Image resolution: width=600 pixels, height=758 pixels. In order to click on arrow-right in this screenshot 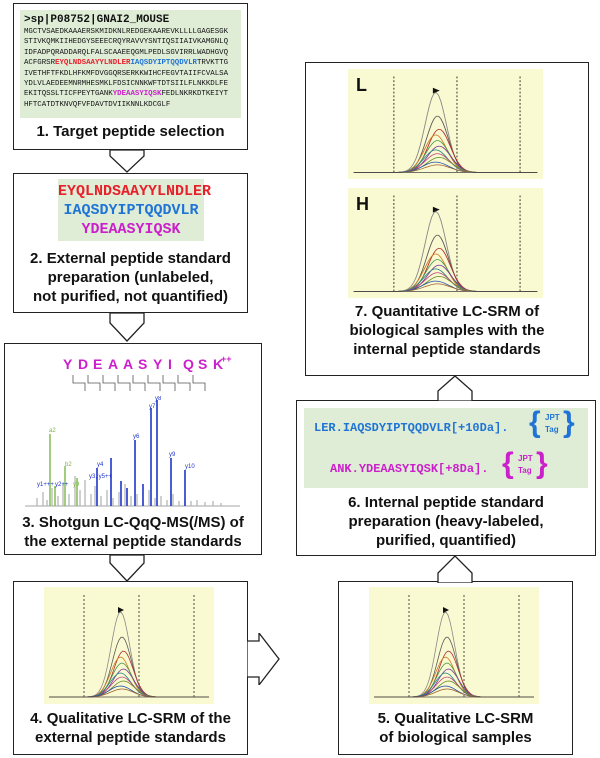, I will do `click(263, 659)`.